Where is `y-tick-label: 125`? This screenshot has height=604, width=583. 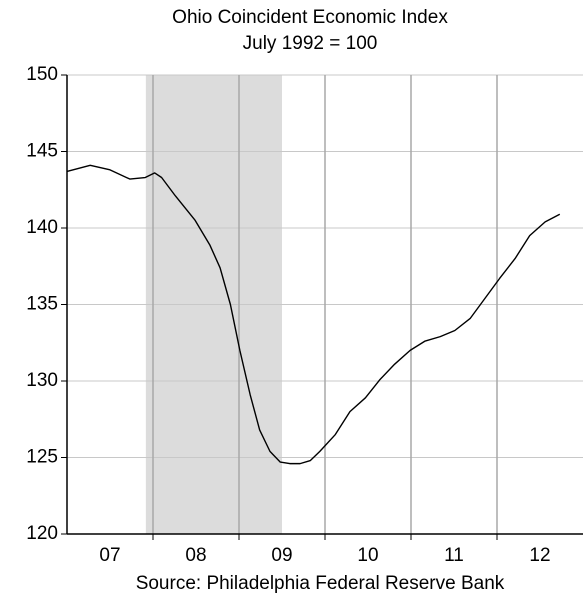 y-tick-label: 125 is located at coordinates (42, 457).